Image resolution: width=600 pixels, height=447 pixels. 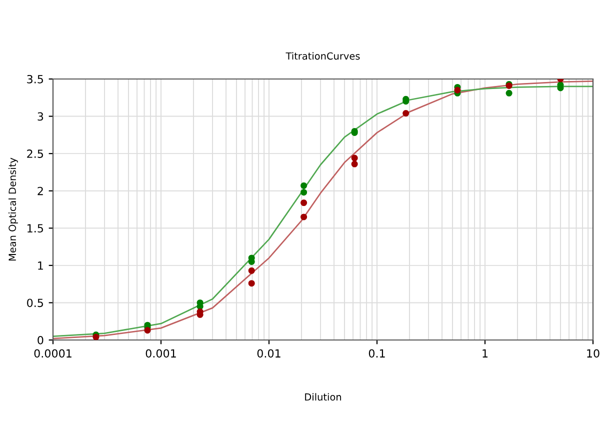 What do you see at coordinates (40, 266) in the screenshot?
I see `y-tick-label: 1` at bounding box center [40, 266].